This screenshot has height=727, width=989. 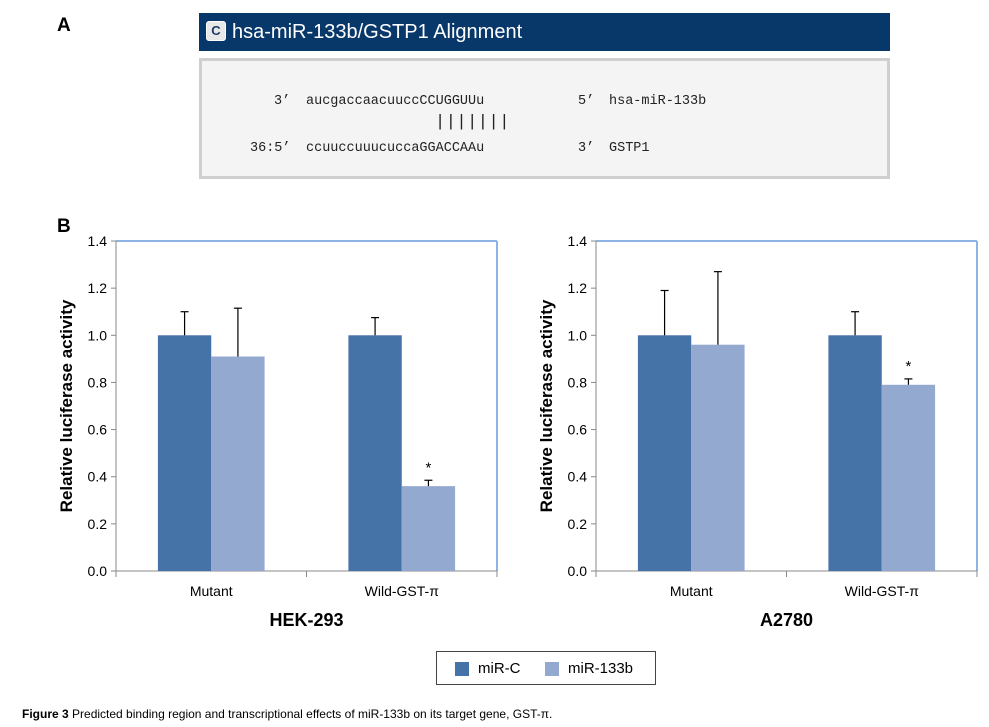 What do you see at coordinates (306, 620) in the screenshot?
I see `chart-title: HEK-293` at bounding box center [306, 620].